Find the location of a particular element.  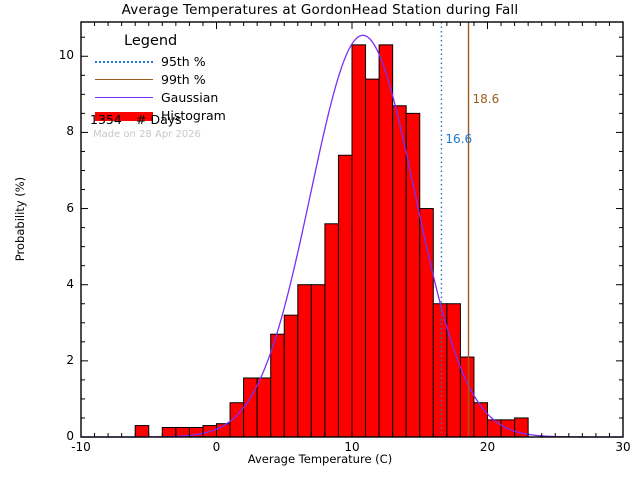

ndays-count: 1354 is located at coordinates (106, 119).